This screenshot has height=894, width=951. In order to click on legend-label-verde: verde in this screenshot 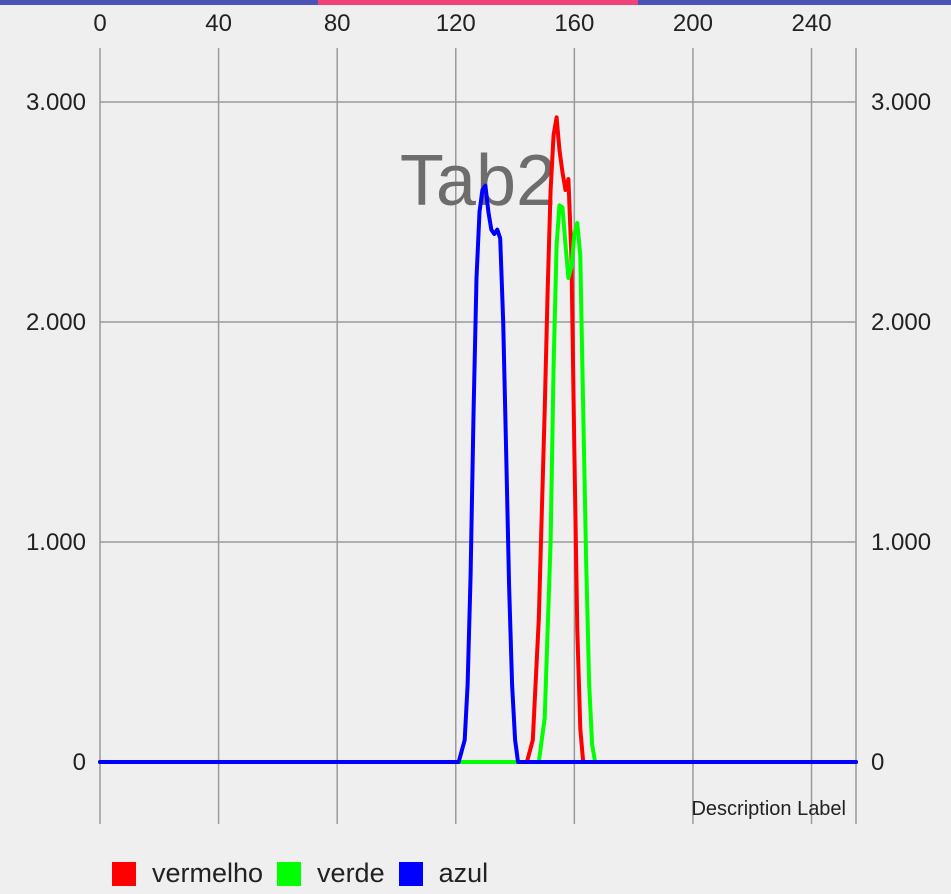, I will do `click(351, 873)`.